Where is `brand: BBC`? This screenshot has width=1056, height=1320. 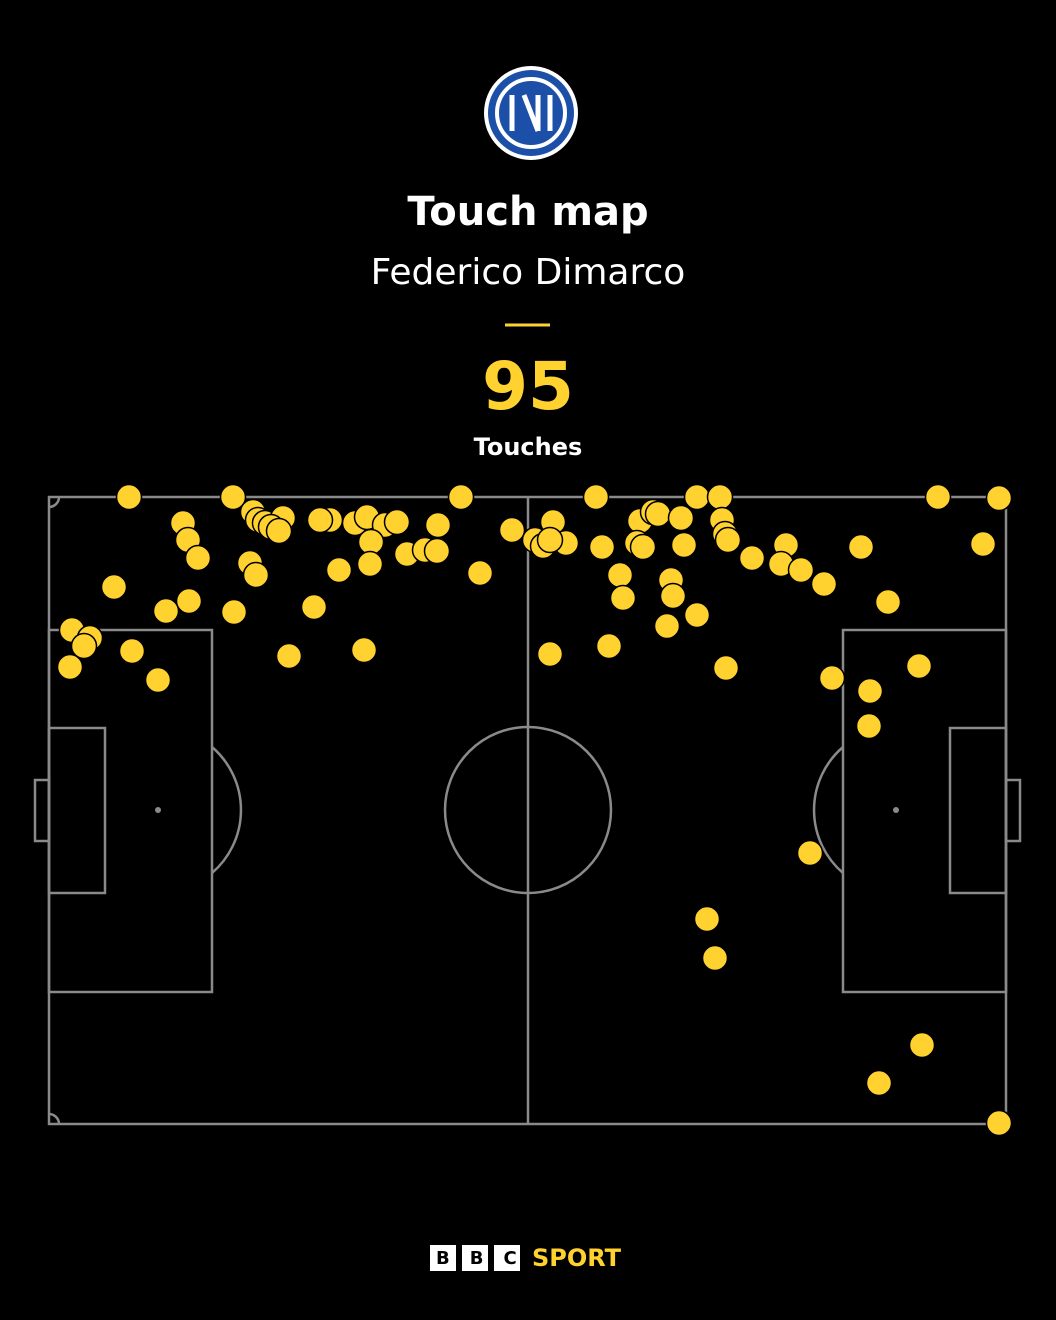 brand: BBC is located at coordinates (486, 1258).